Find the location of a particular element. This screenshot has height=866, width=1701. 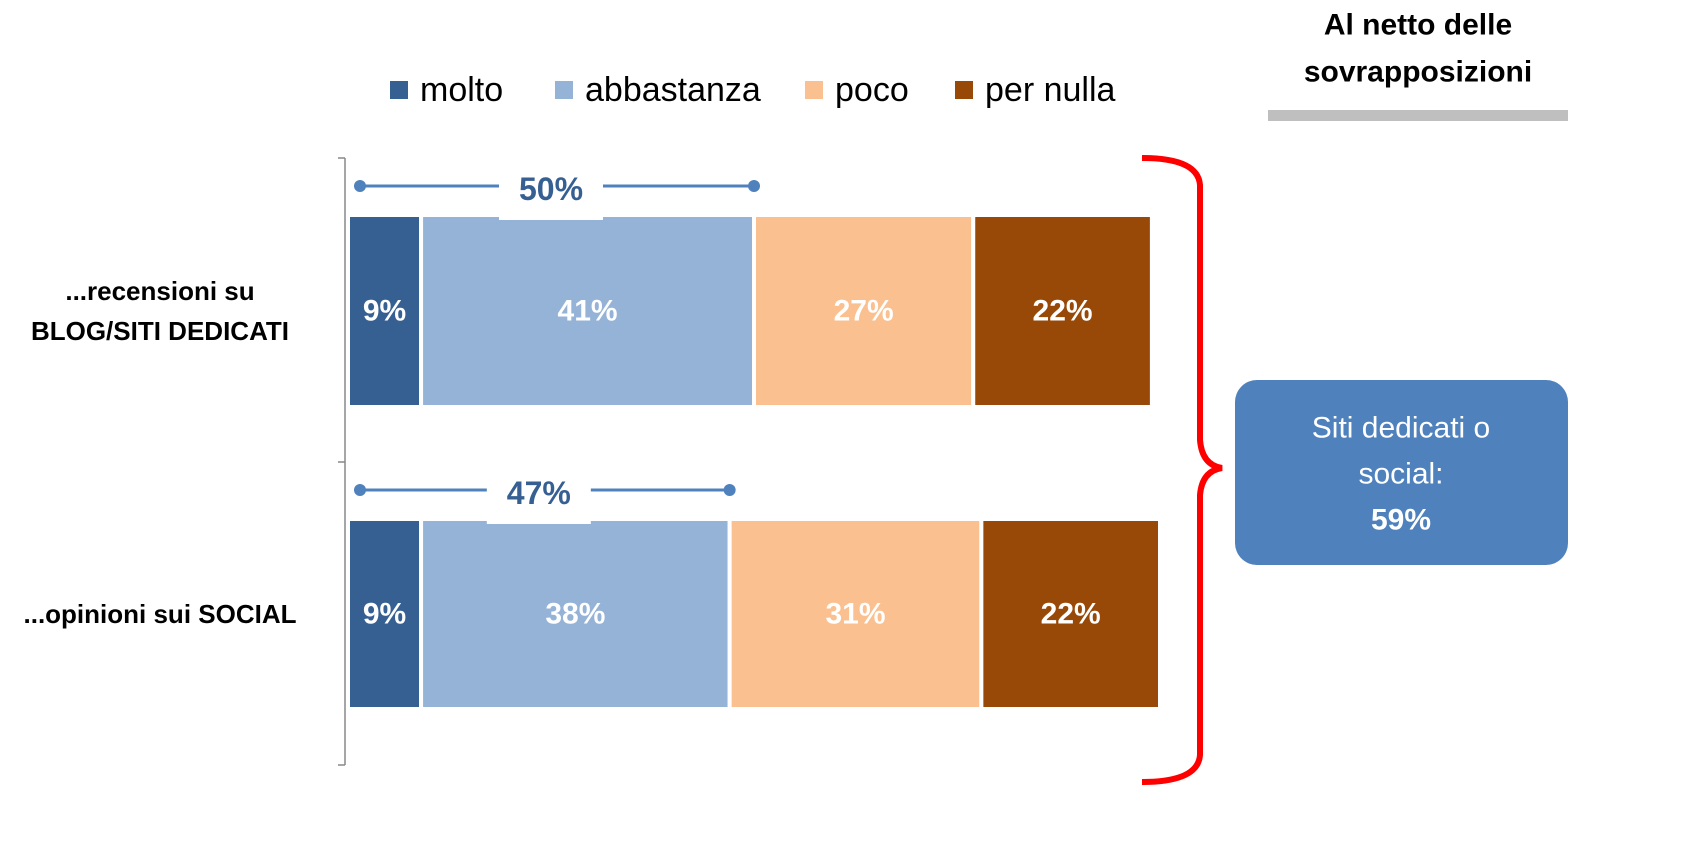

legend-label: per nulla is located at coordinates (1050, 90).